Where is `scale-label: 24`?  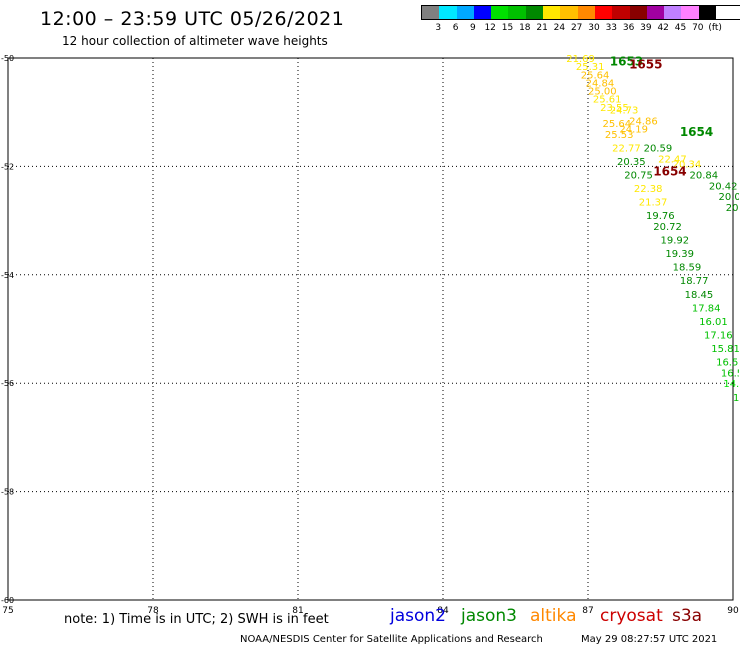 scale-label: 24 is located at coordinates (559, 28).